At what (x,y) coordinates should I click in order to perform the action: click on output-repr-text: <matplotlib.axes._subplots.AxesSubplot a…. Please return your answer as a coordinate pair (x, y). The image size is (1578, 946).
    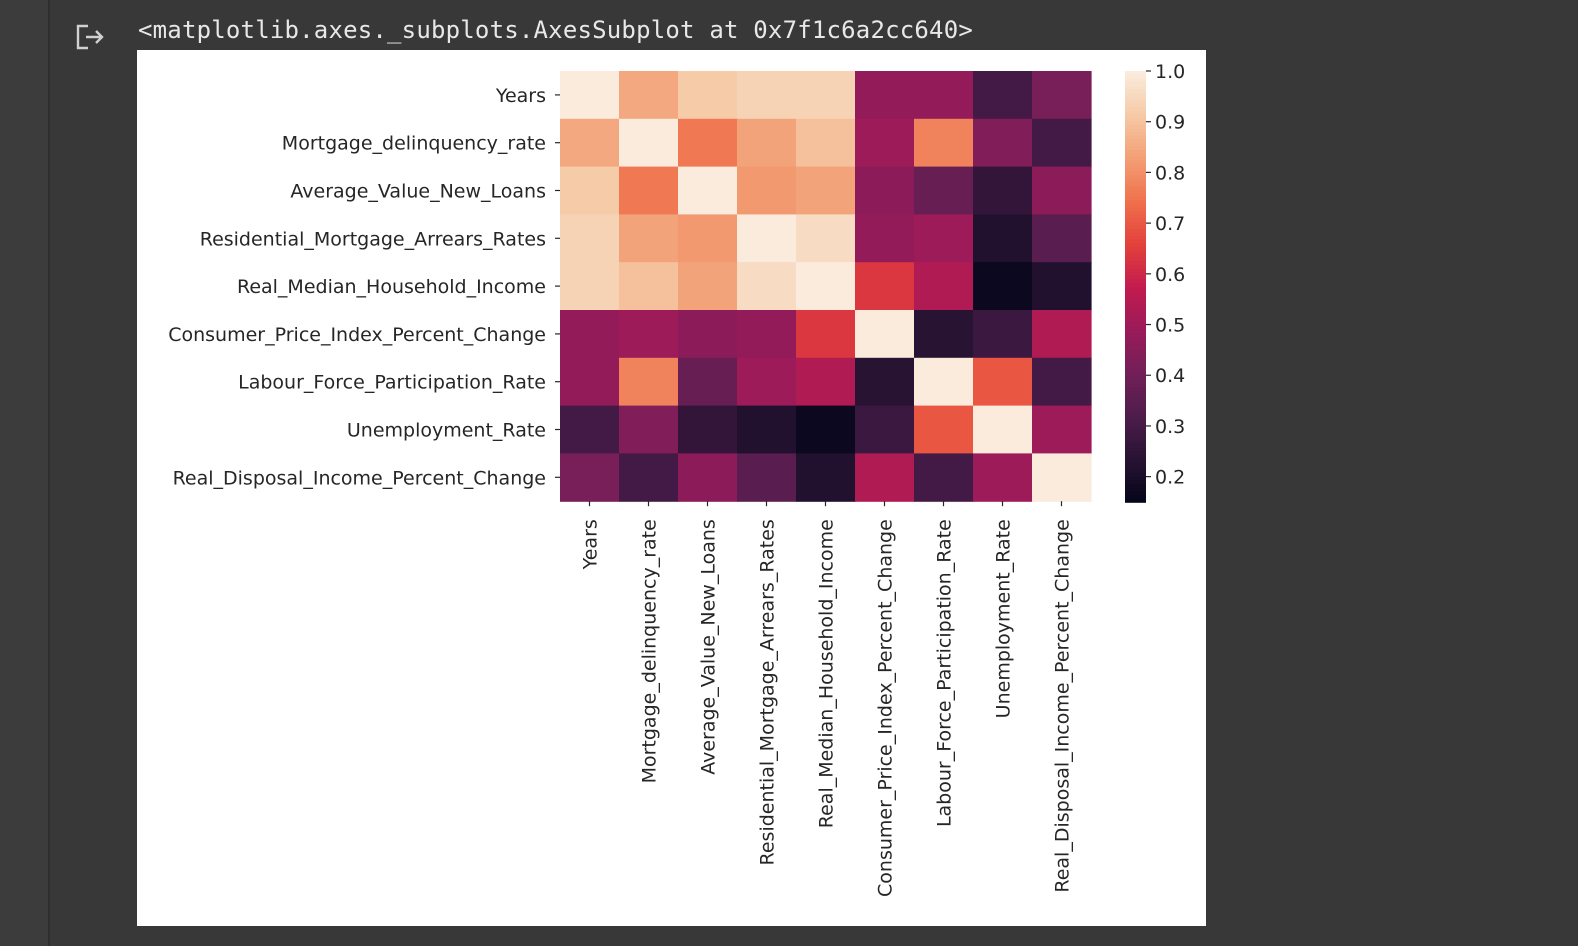
    Looking at the image, I should click on (556, 30).